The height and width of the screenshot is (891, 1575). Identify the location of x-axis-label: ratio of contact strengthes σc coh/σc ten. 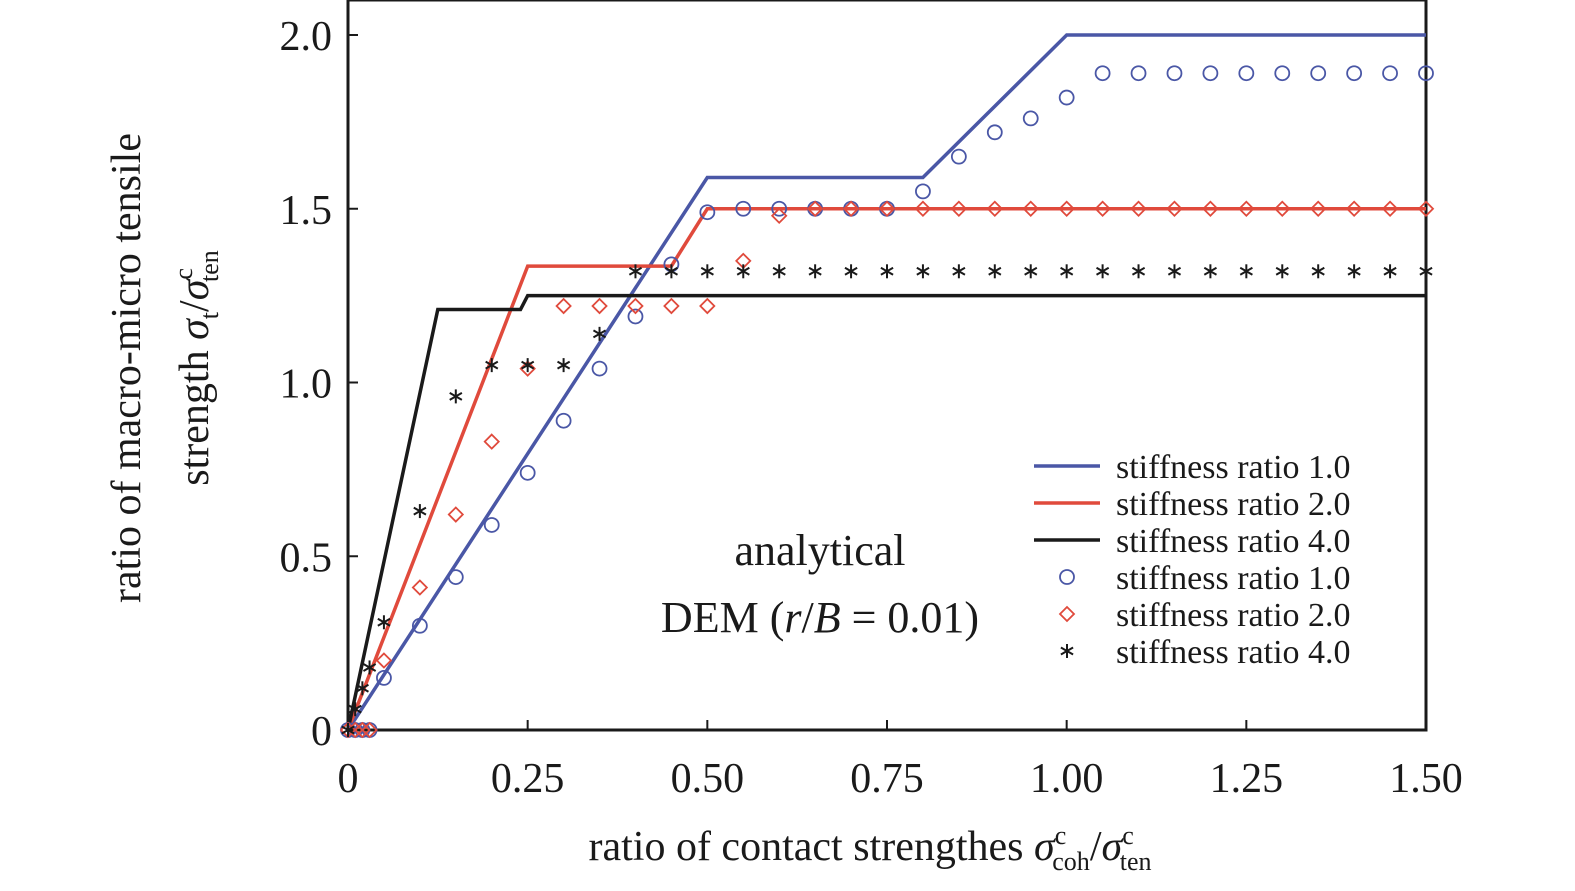
(869, 848).